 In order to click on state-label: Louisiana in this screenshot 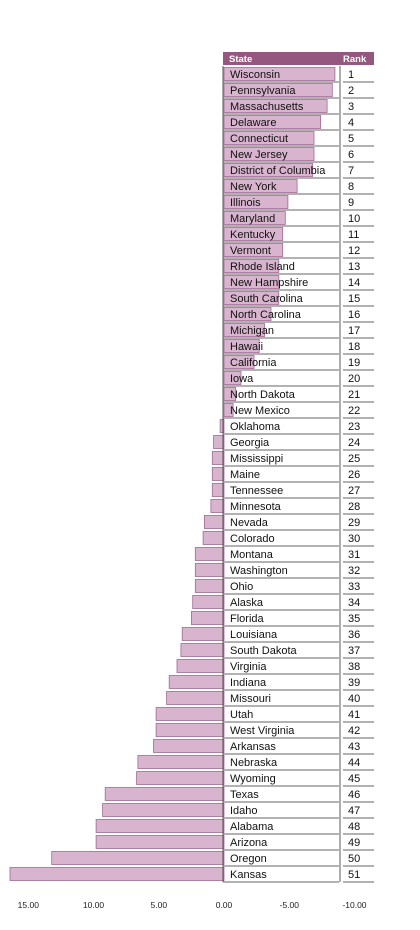, I will do `click(254, 635)`.